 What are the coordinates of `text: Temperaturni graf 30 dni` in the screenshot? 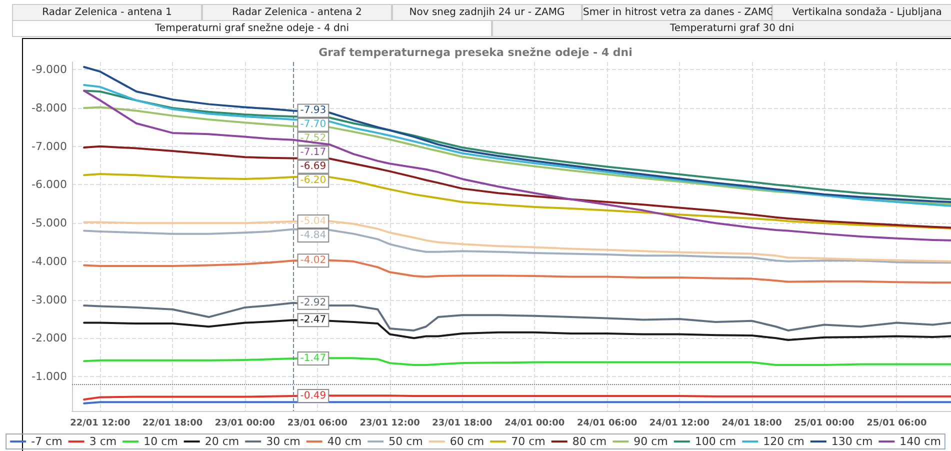 It's located at (721, 28).